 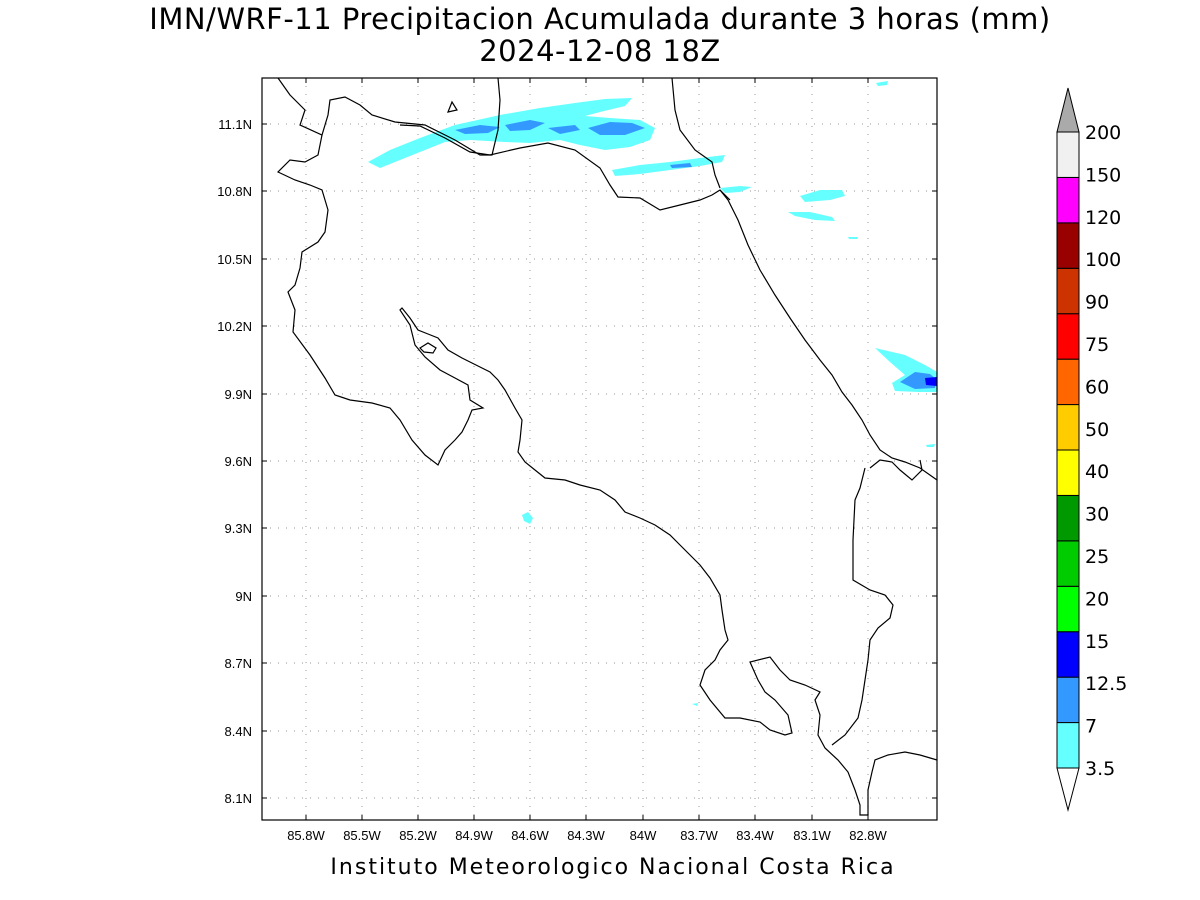 I want to click on lat-tick-label: 8.1N, so click(x=238, y=798).